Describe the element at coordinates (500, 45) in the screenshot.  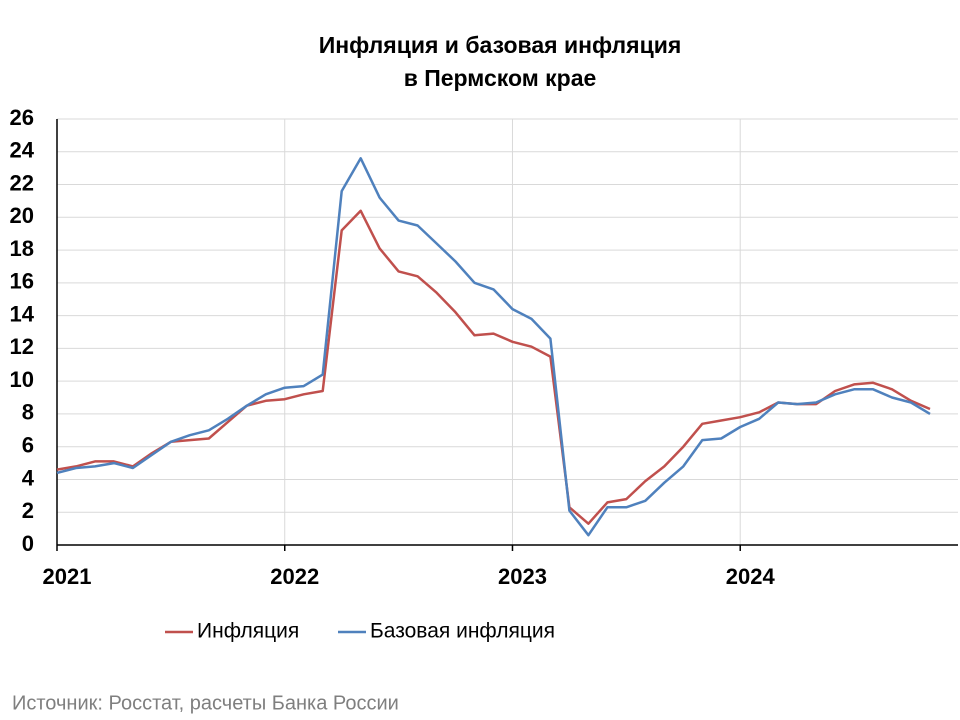
I see `chart-title: Инфляция и базовая инфляция` at that location.